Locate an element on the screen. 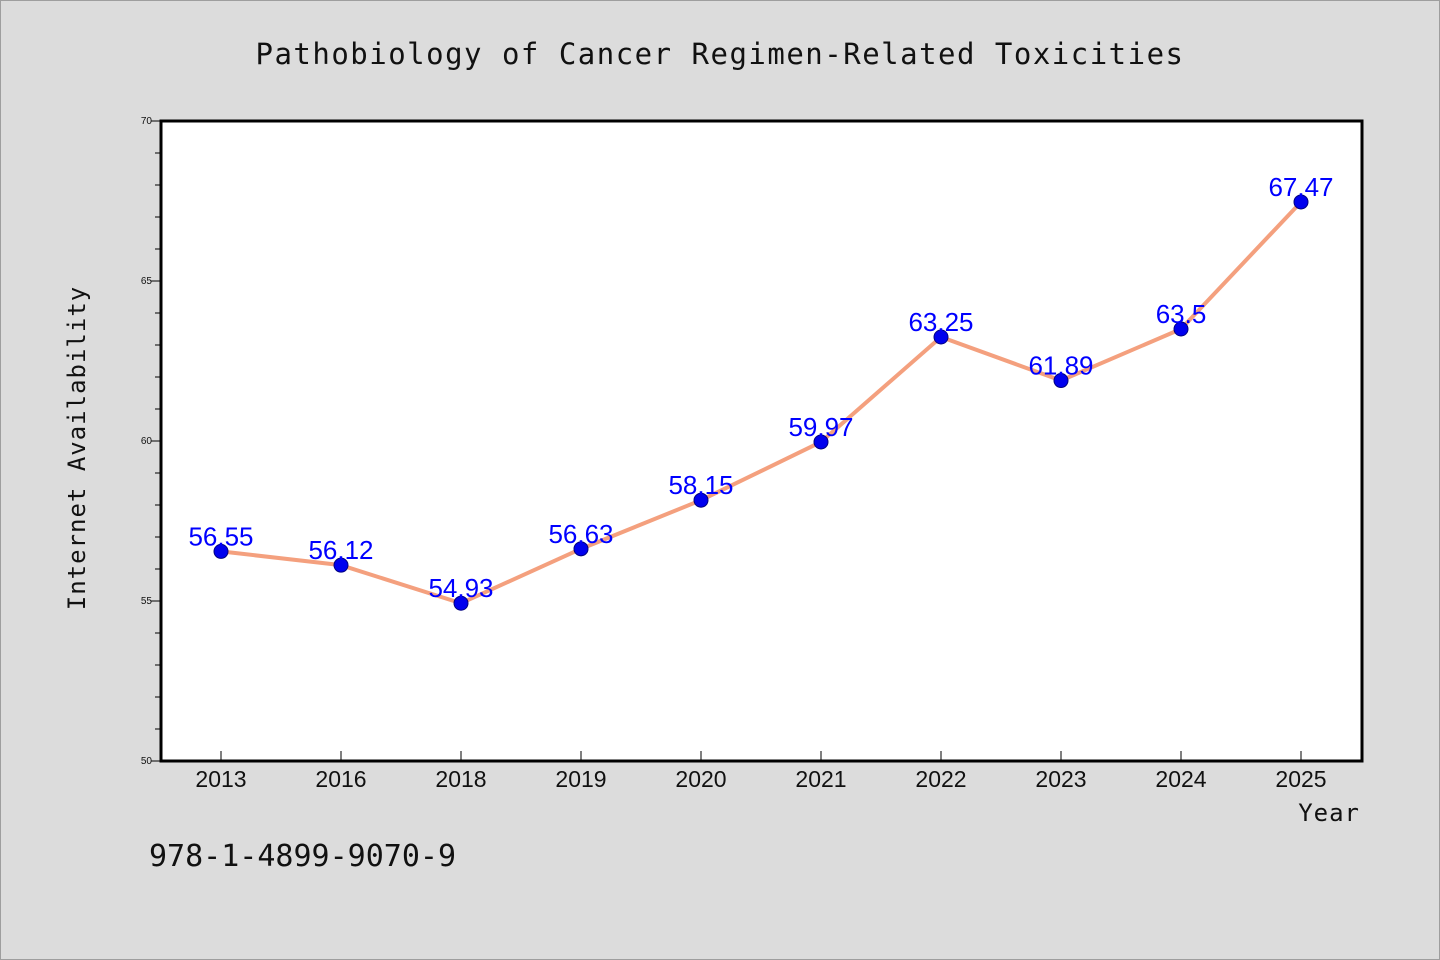 This screenshot has height=960, width=1440. x-tick-label: 2019 is located at coordinates (580, 779).